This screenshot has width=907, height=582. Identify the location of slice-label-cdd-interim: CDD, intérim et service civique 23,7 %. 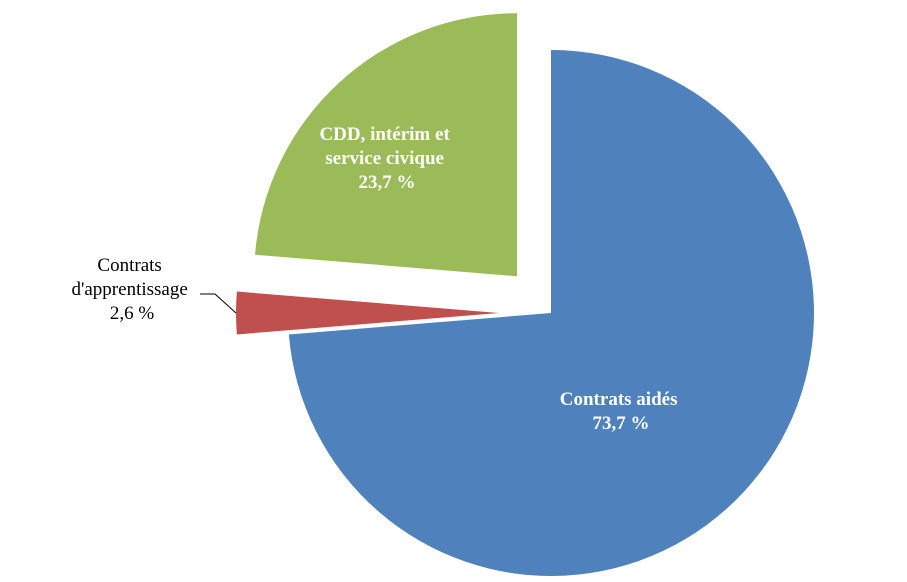
(386, 158).